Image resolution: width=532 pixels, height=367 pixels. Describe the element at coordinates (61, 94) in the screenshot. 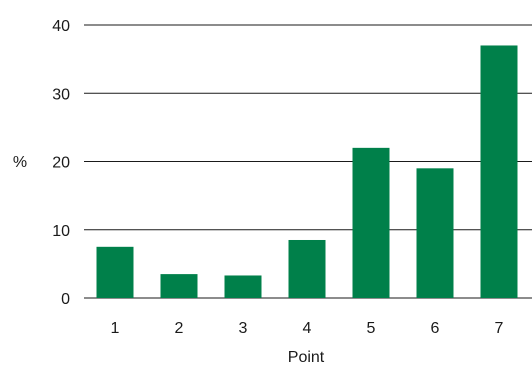

I see `y-tick-label: 30` at that location.